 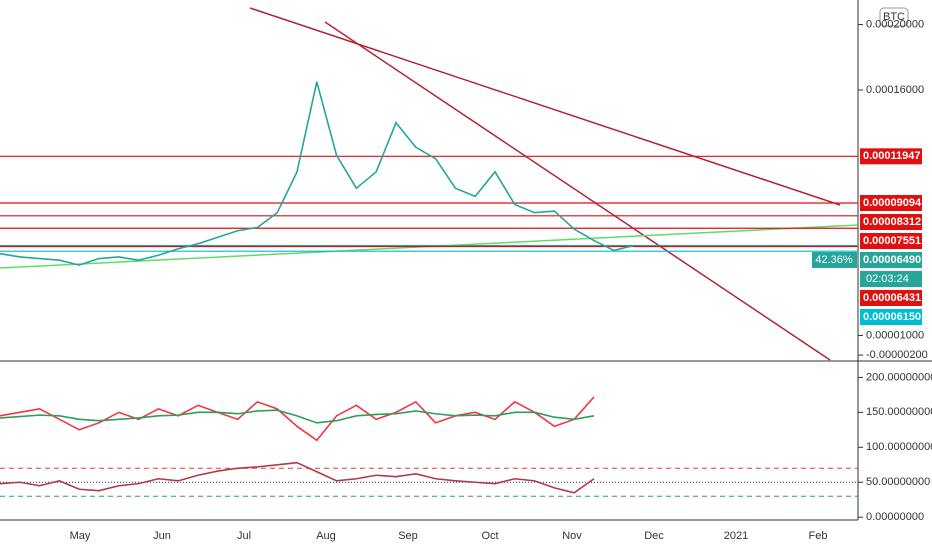 What do you see at coordinates (572, 536) in the screenshot?
I see `x-tick-label: Nov` at bounding box center [572, 536].